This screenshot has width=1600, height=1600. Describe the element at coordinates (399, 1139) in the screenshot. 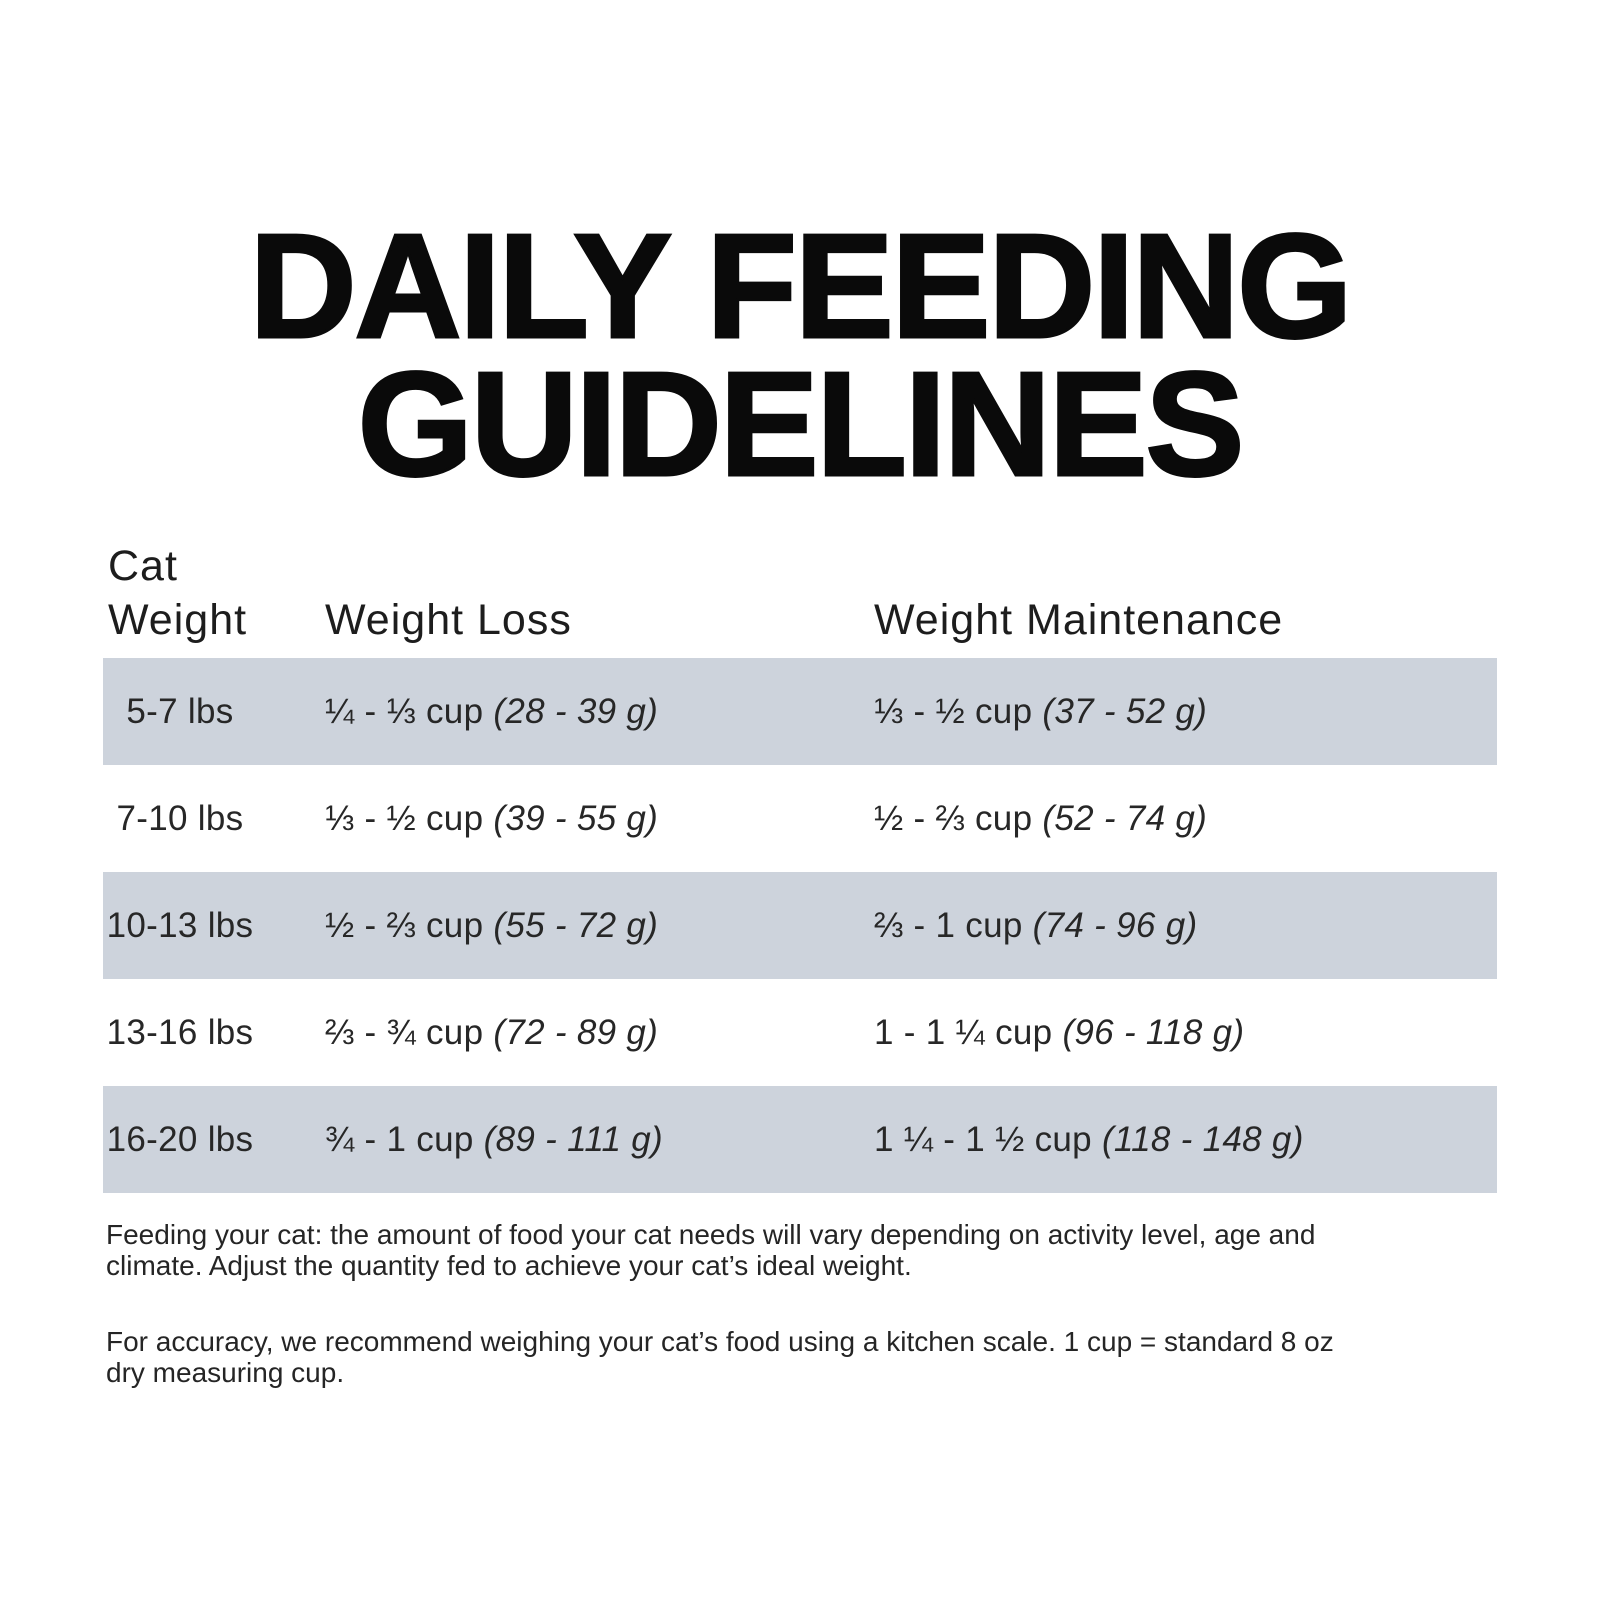

I see `cups-text: ¾ - 1 cup` at that location.